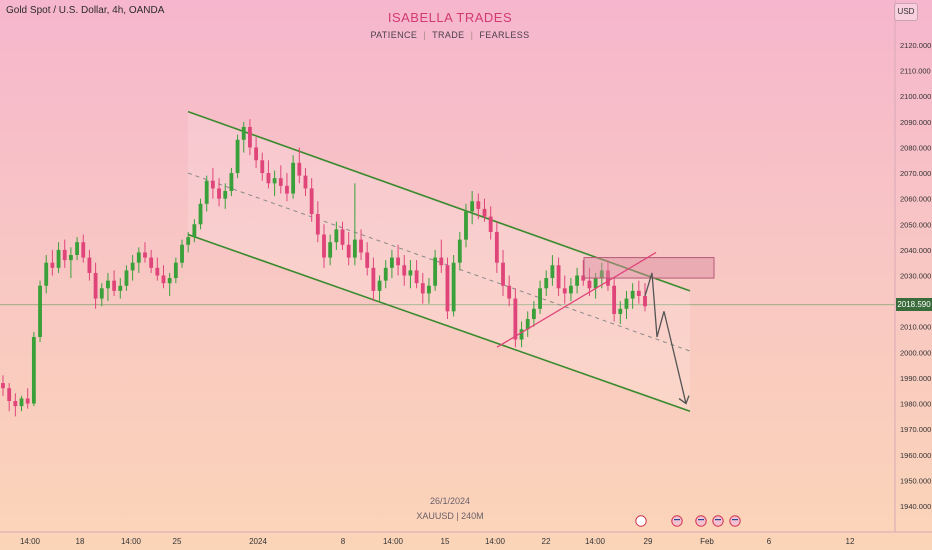  I want to click on flag-stripe, so click(735, 520).